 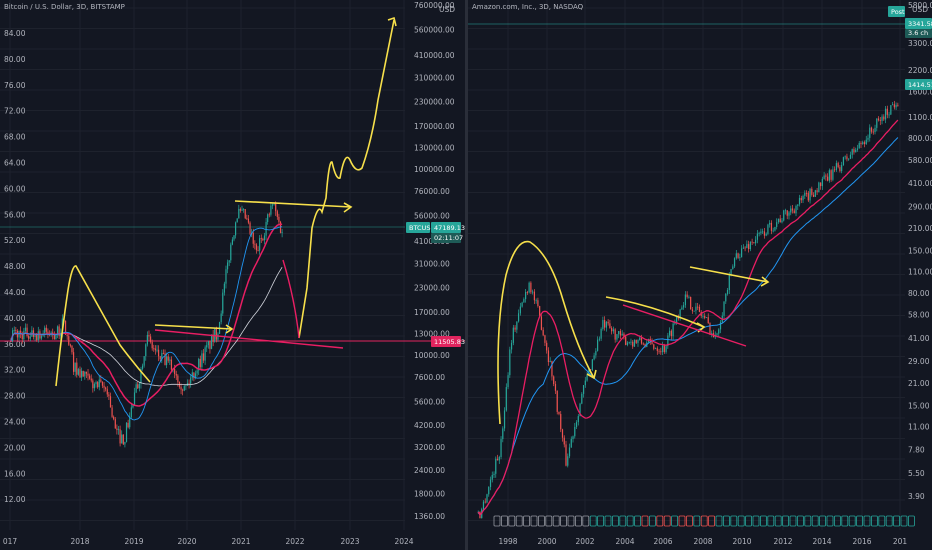 What do you see at coordinates (434, 55) in the screenshot?
I see `right-axis-tick: 410000.00` at bounding box center [434, 55].